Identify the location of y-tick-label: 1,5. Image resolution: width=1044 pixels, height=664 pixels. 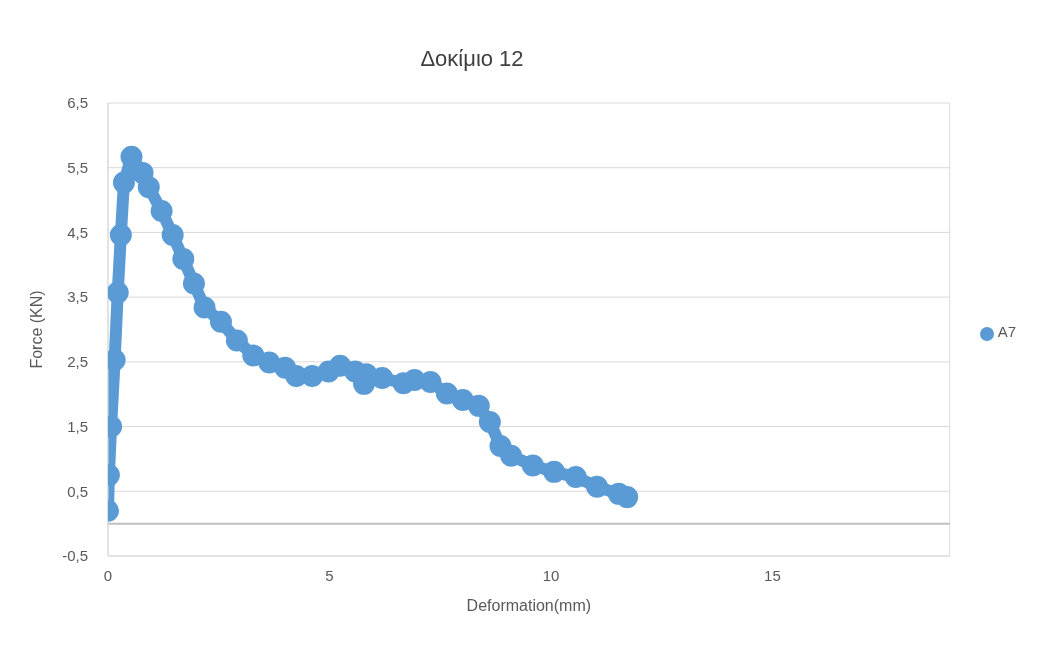
(77, 426).